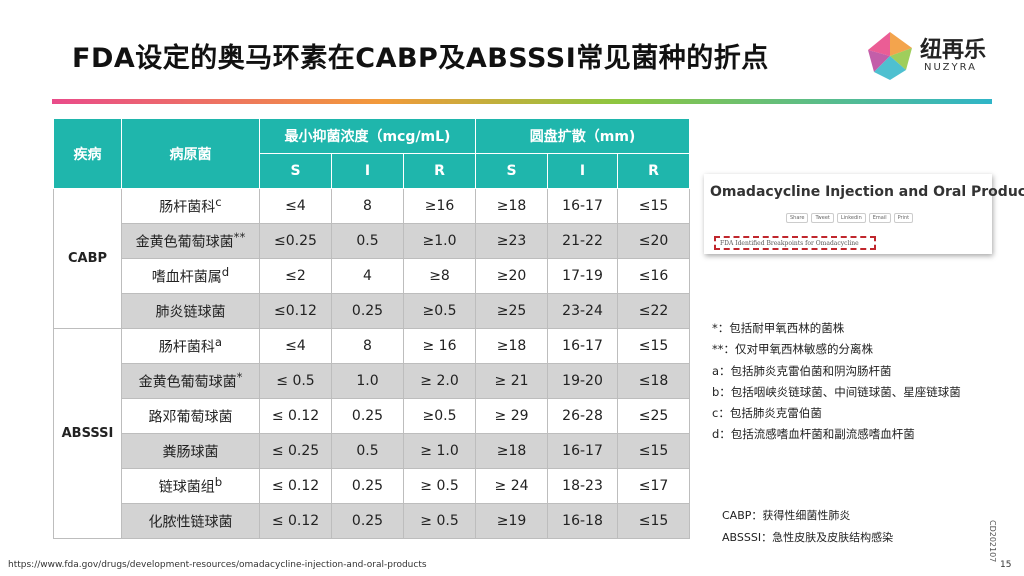 This screenshot has width=1024, height=576. Describe the element at coordinates (867, 192) in the screenshot. I see `fda-page-title: Omadacycline Injection and Oral Products` at that location.